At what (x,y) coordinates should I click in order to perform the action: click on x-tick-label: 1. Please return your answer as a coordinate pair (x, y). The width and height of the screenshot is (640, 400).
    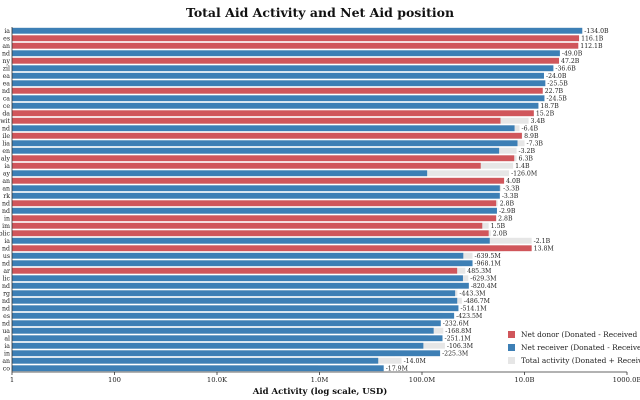
    Looking at the image, I should click on (12, 380).